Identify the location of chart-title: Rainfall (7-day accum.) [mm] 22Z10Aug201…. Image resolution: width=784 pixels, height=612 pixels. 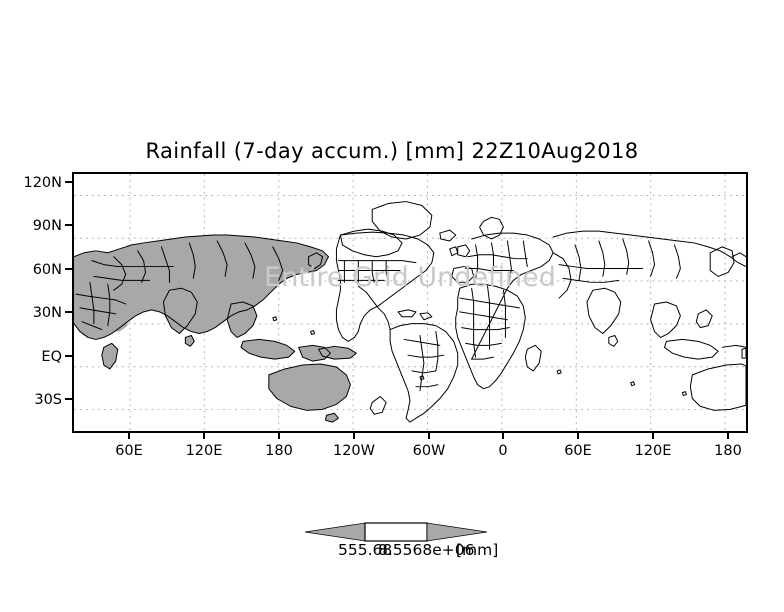
(392, 151).